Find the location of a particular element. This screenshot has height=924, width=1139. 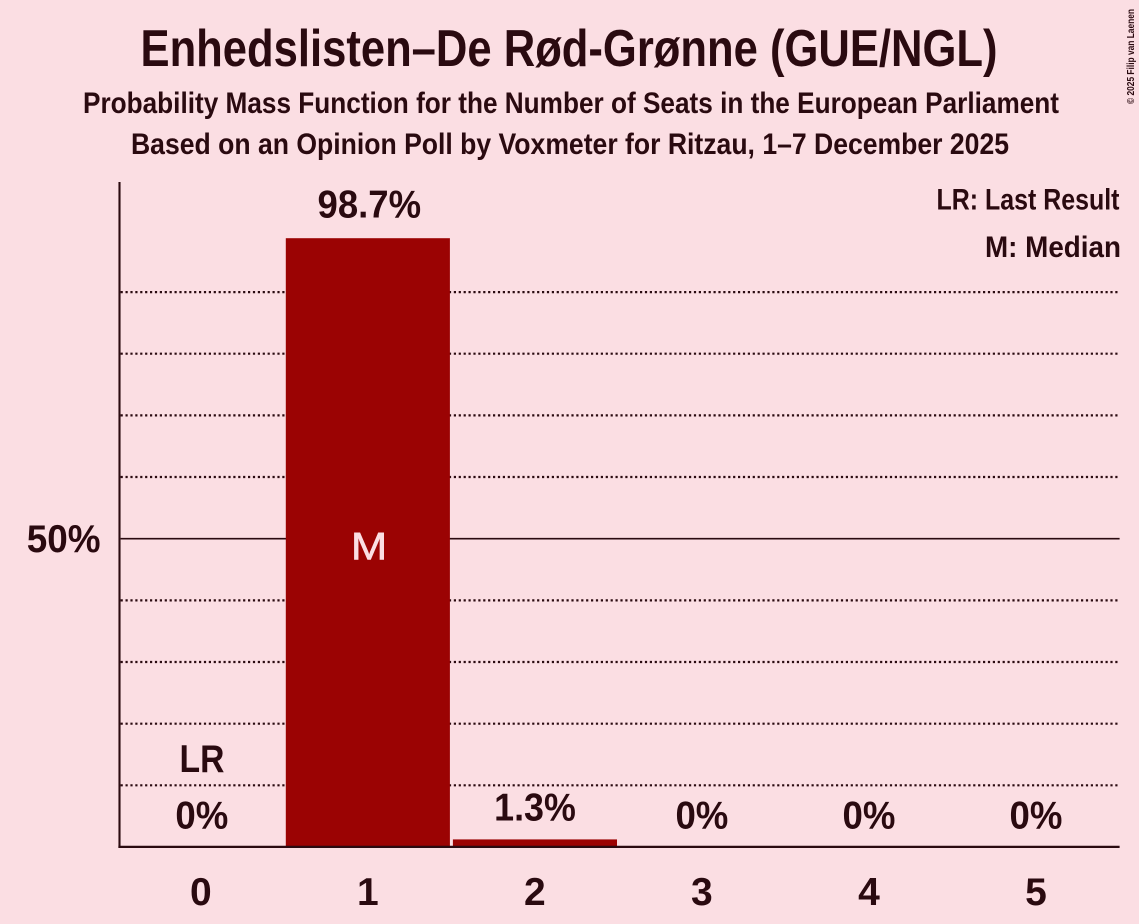

svg-text: 1 is located at coordinates (368, 892).